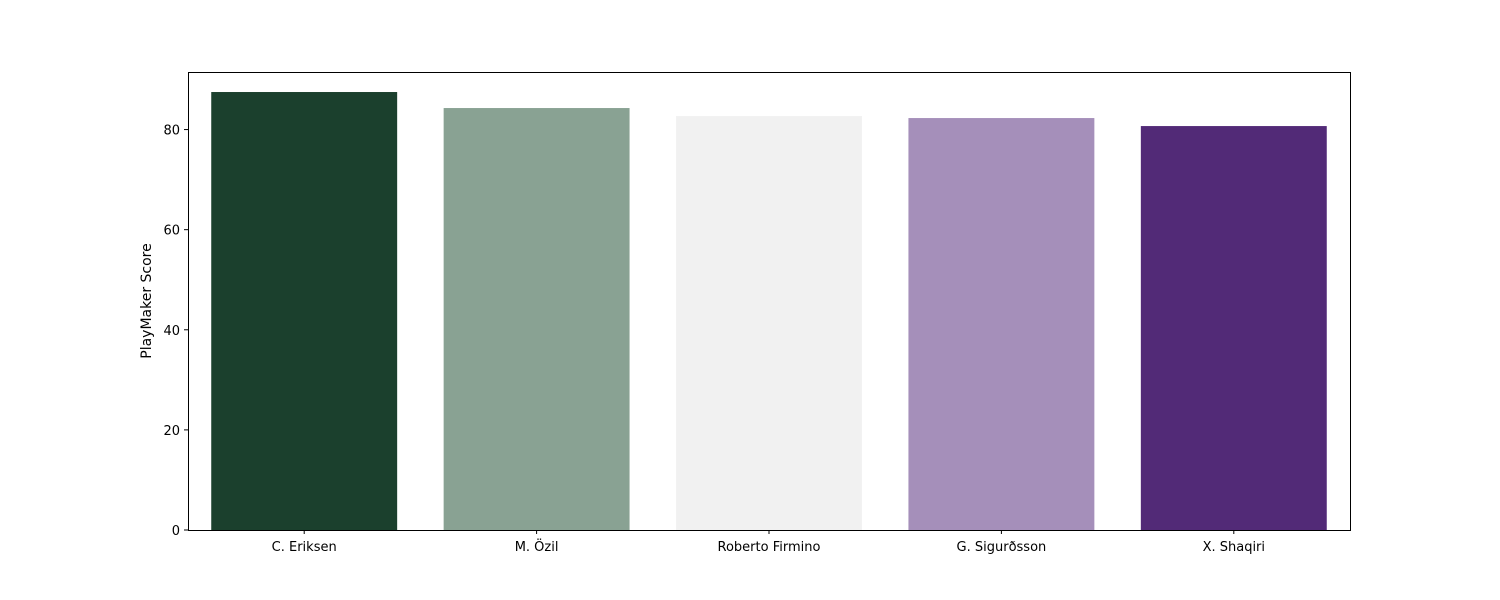 This screenshot has width=1500, height=600. I want to click on y-tick-label: 0, so click(176, 531).